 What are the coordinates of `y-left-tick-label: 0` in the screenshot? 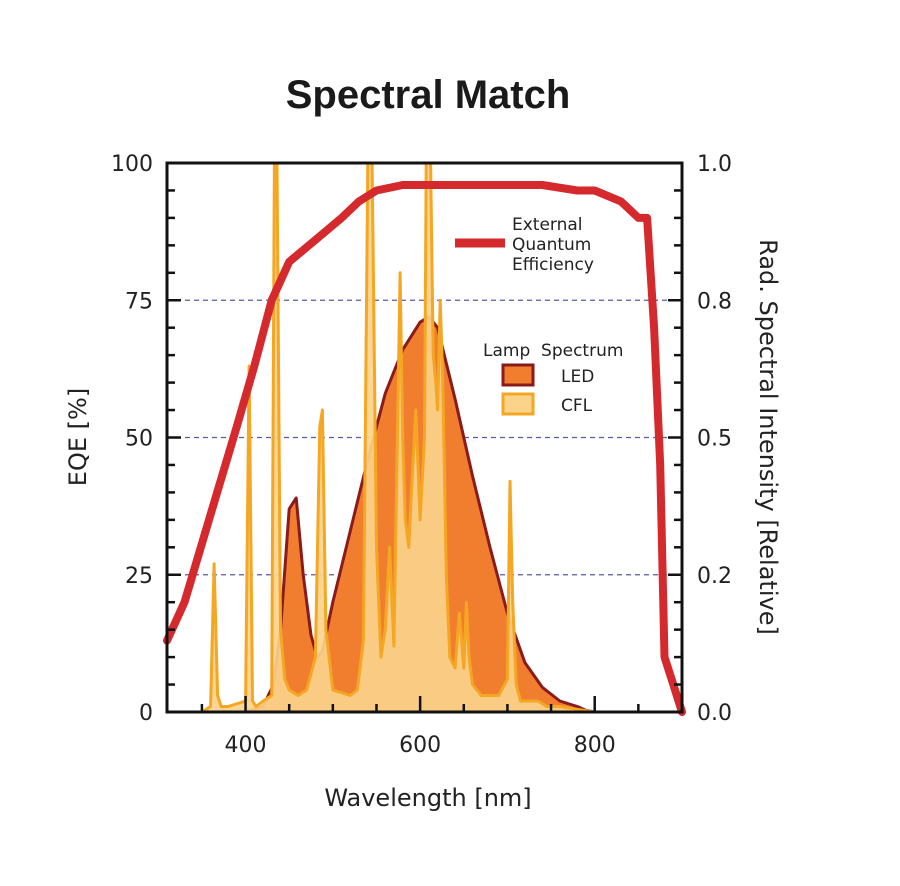 It's located at (146, 713).